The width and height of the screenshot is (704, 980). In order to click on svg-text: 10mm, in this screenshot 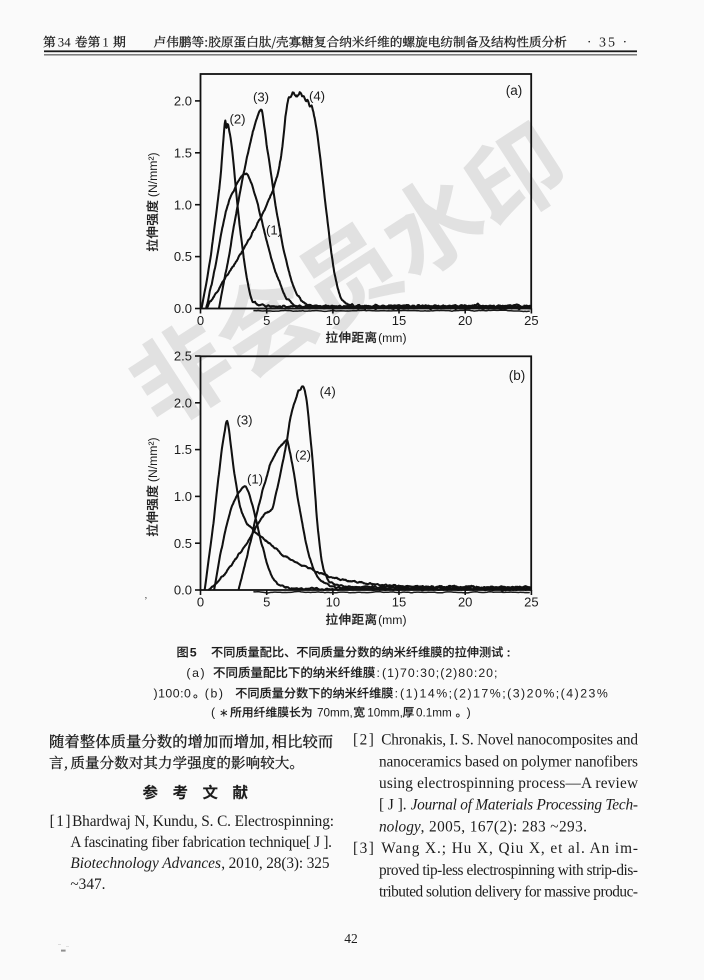, I will do `click(385, 713)`.